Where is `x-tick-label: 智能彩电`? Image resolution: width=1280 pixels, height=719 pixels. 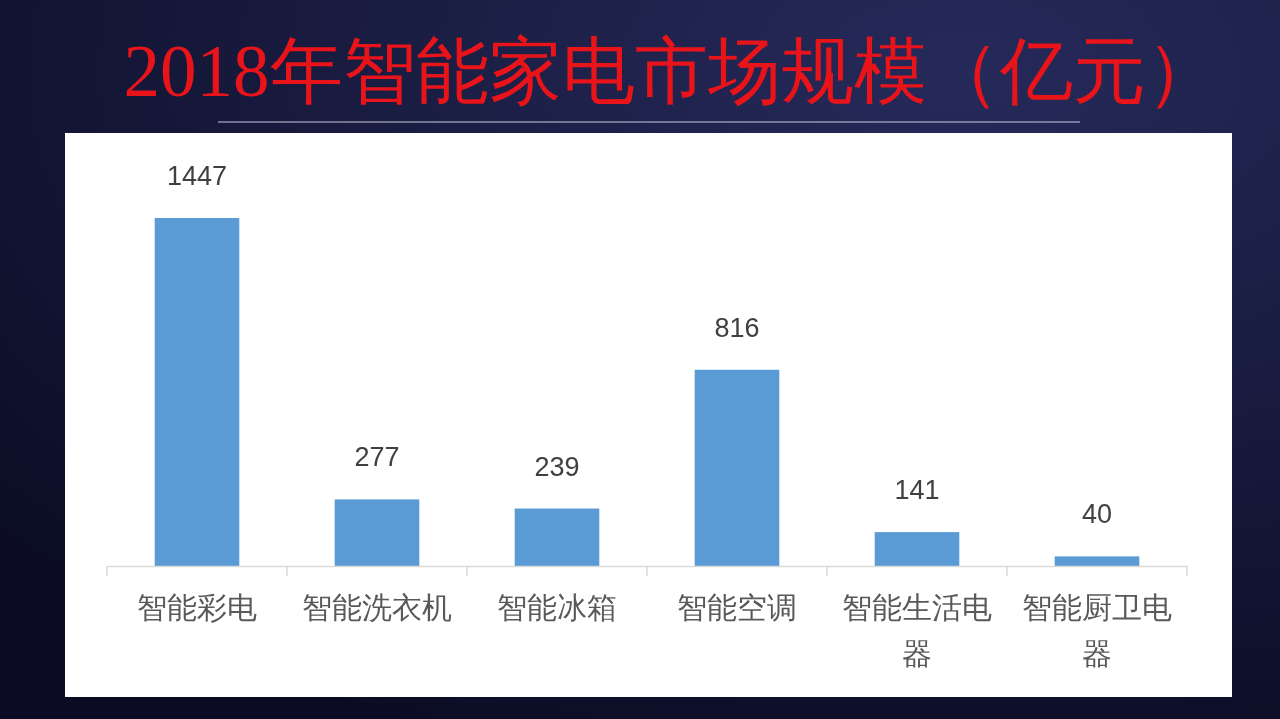 x-tick-label: 智能彩电 is located at coordinates (197, 607).